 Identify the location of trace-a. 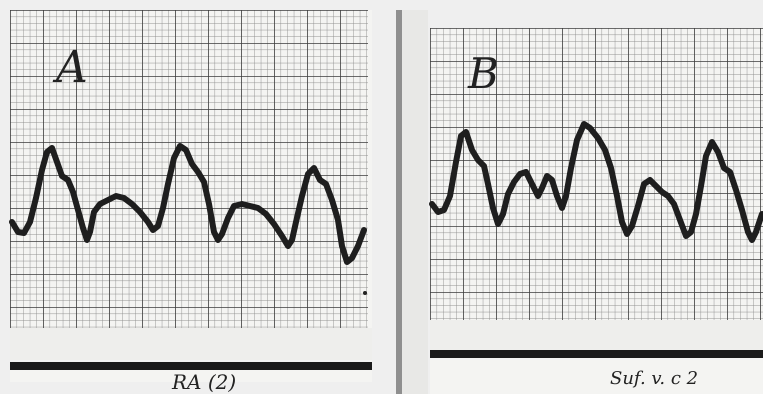
(188, 204).